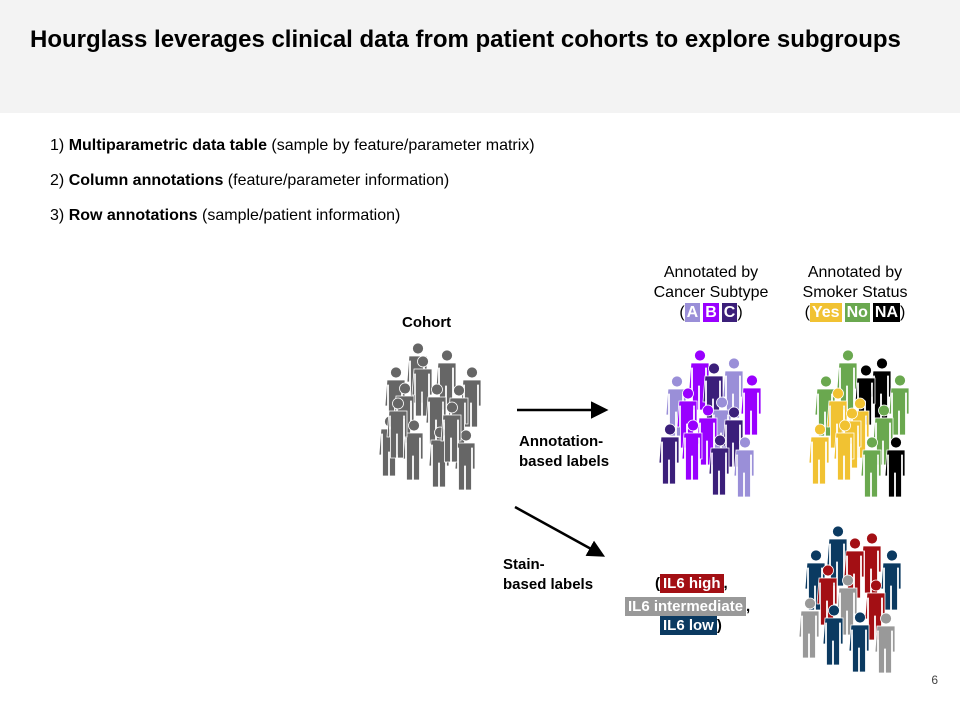 The image size is (960, 720). Describe the element at coordinates (855, 272) in the screenshot. I see `smoker-legend-line-1: Annotated by` at that location.